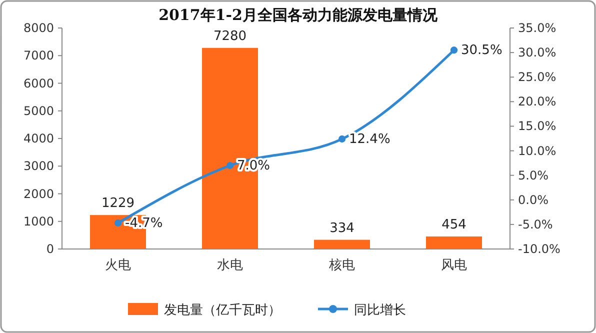 This screenshot has height=333, width=596. I want to click on x-tick-label: 核电, so click(341, 265).